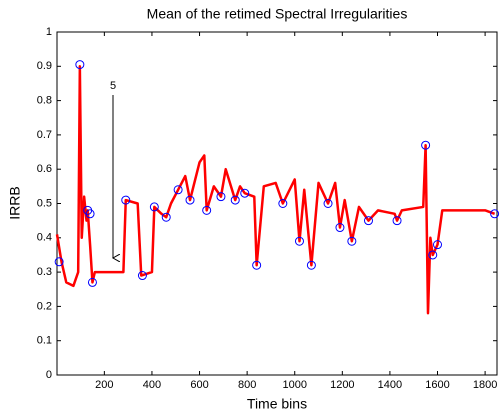 Image resolution: width=504 pixels, height=416 pixels. I want to click on annotation: 5, so click(113, 86).